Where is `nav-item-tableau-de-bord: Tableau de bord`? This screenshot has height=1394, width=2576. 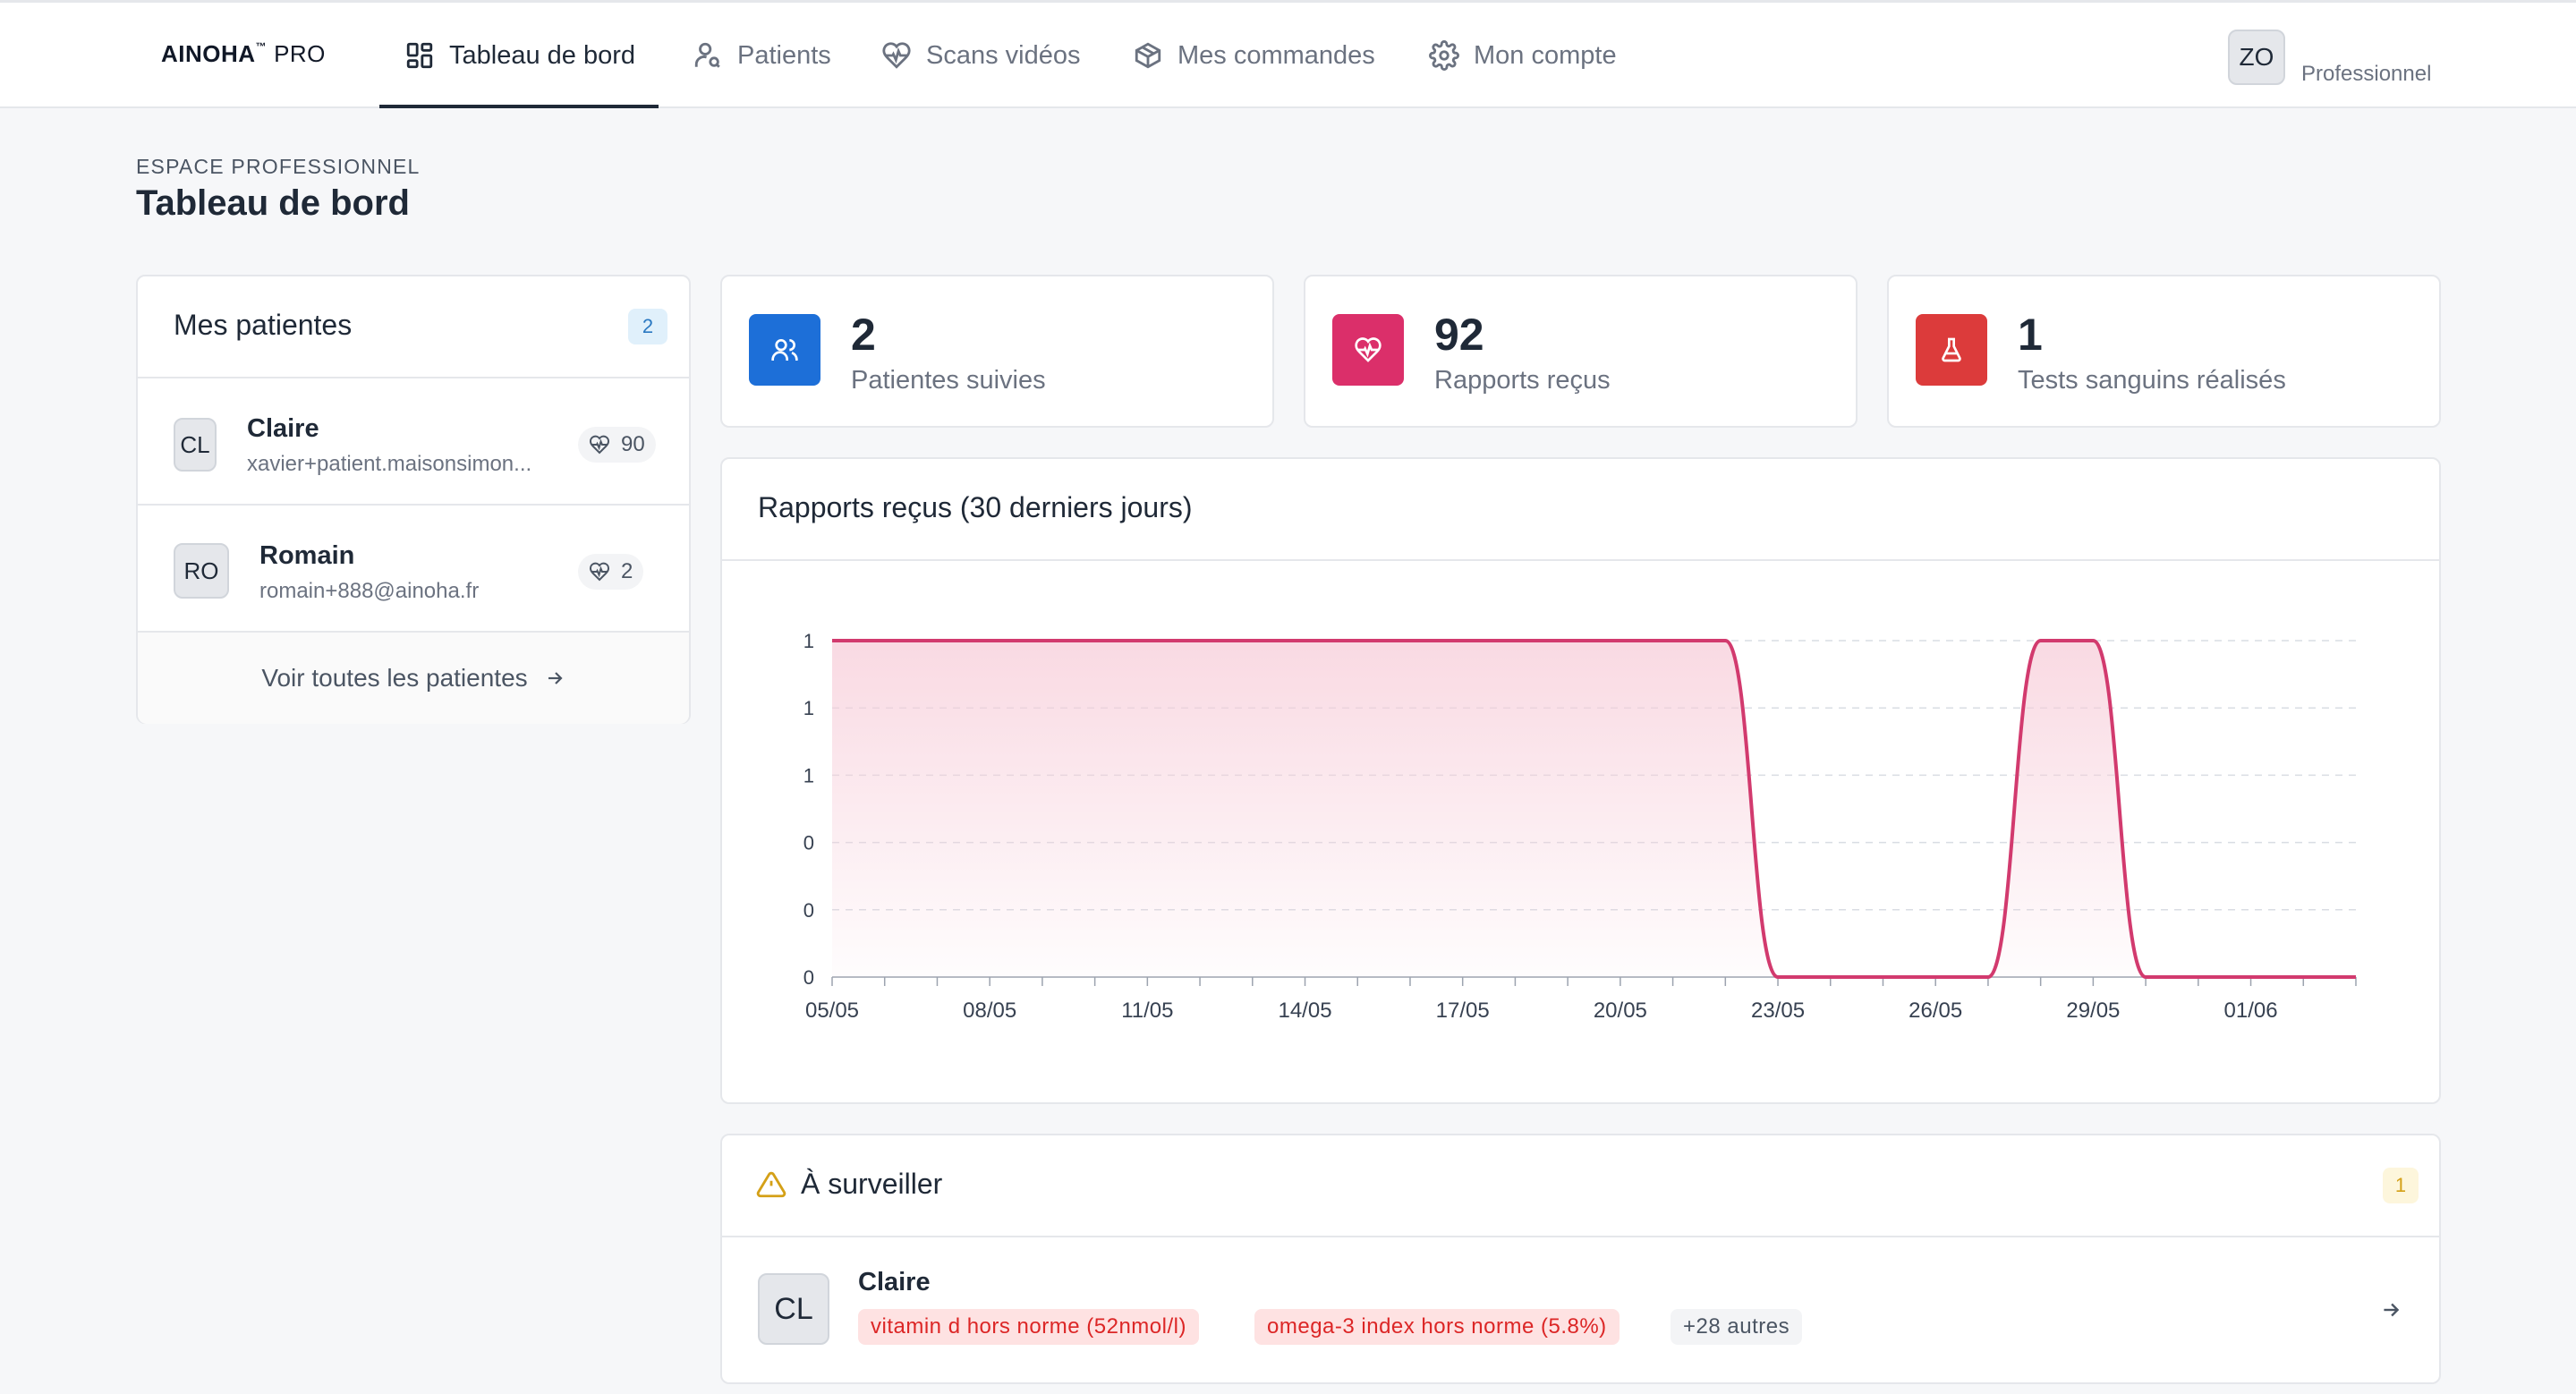
nav-item-tableau-de-bord: Tableau de bord is located at coordinates (519, 55).